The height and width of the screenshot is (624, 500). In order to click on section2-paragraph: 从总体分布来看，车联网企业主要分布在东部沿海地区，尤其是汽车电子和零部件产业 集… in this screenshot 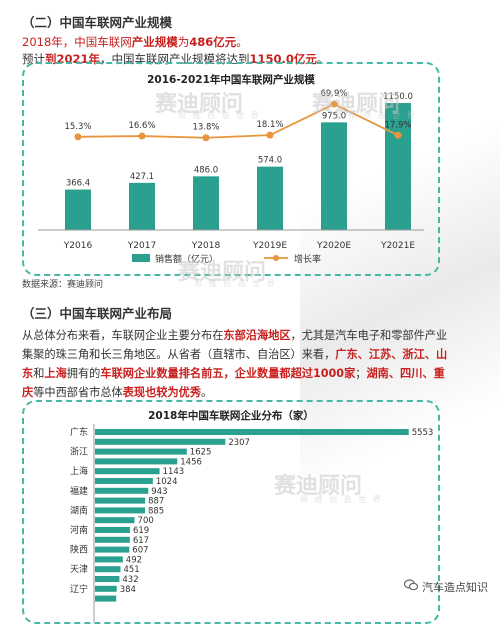, I will do `click(235, 364)`.